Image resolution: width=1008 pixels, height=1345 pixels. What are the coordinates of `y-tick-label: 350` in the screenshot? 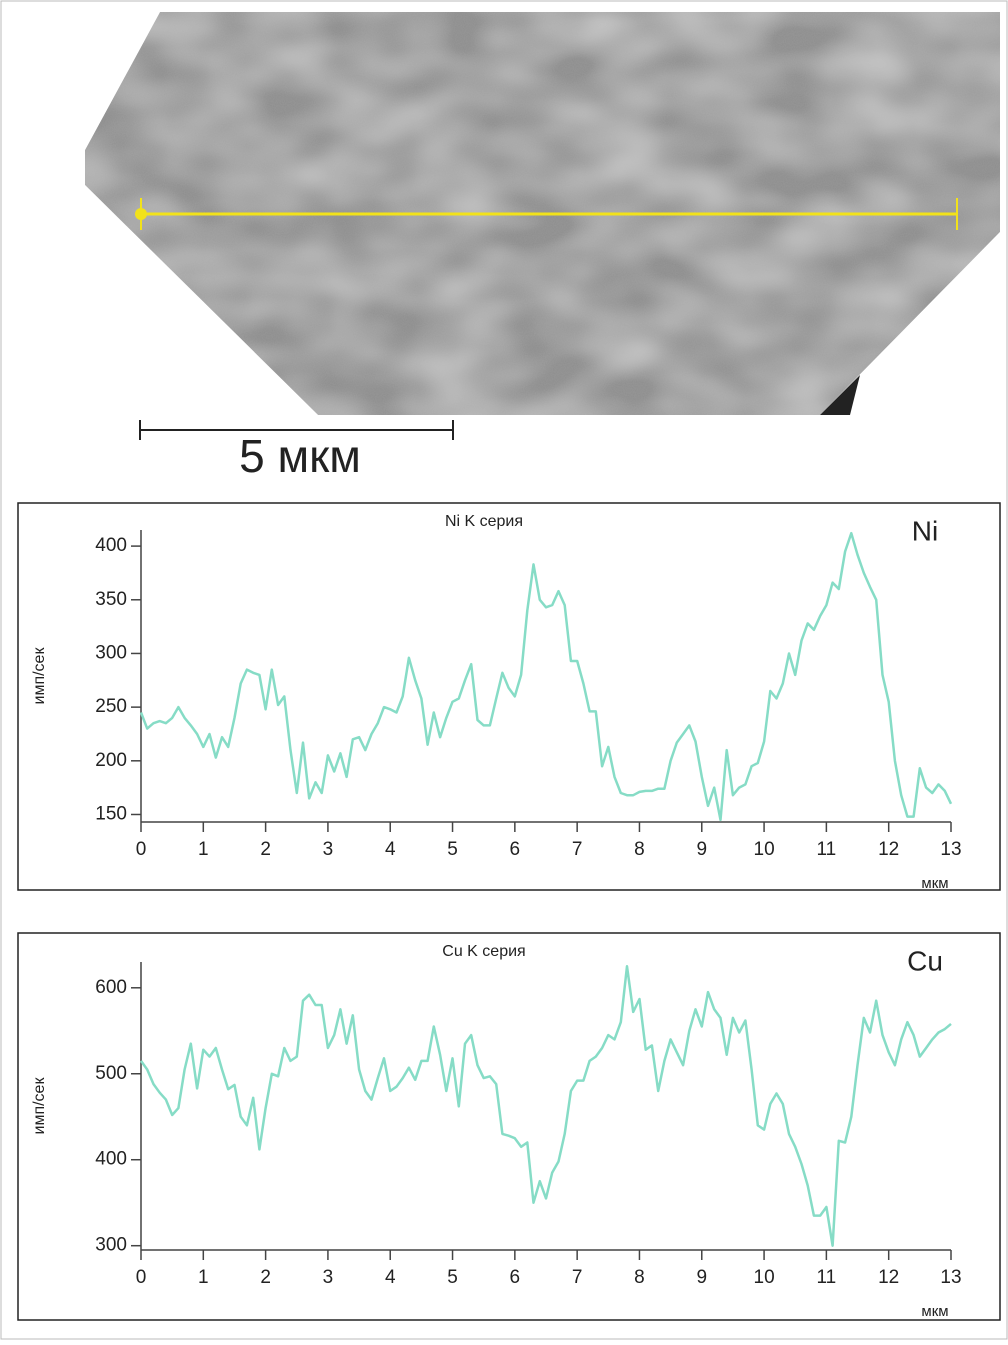 It's located at (111, 599).